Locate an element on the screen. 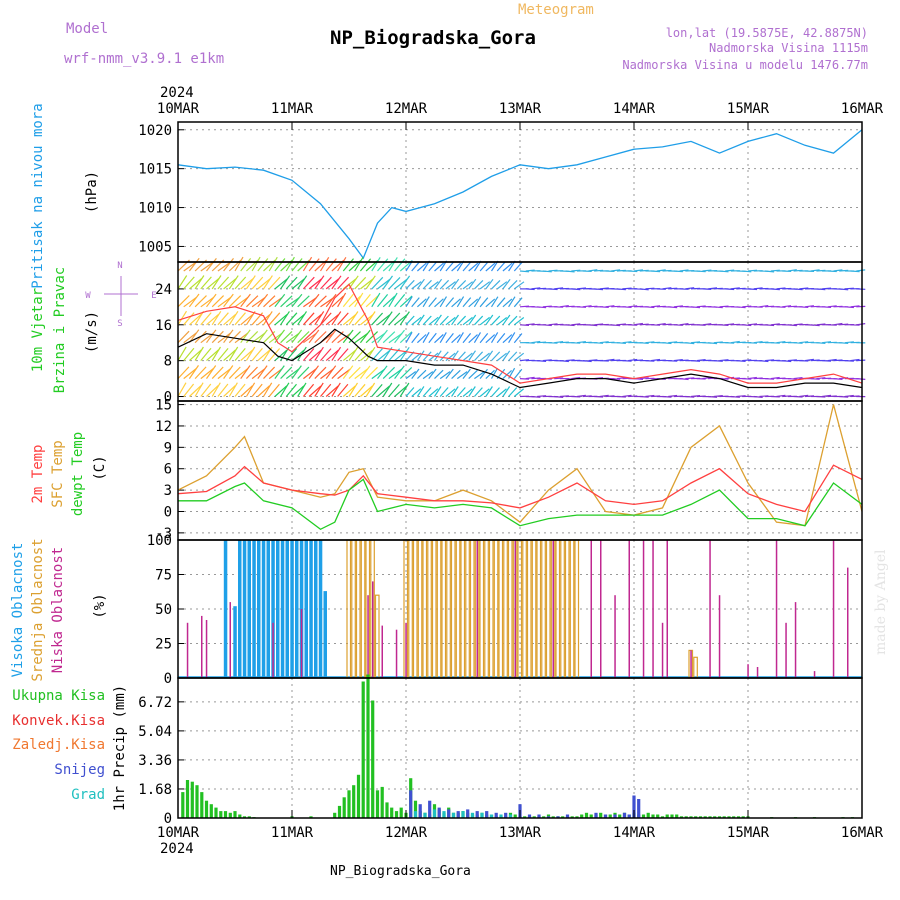  wind-barbs-group is located at coordinates (521, 327).